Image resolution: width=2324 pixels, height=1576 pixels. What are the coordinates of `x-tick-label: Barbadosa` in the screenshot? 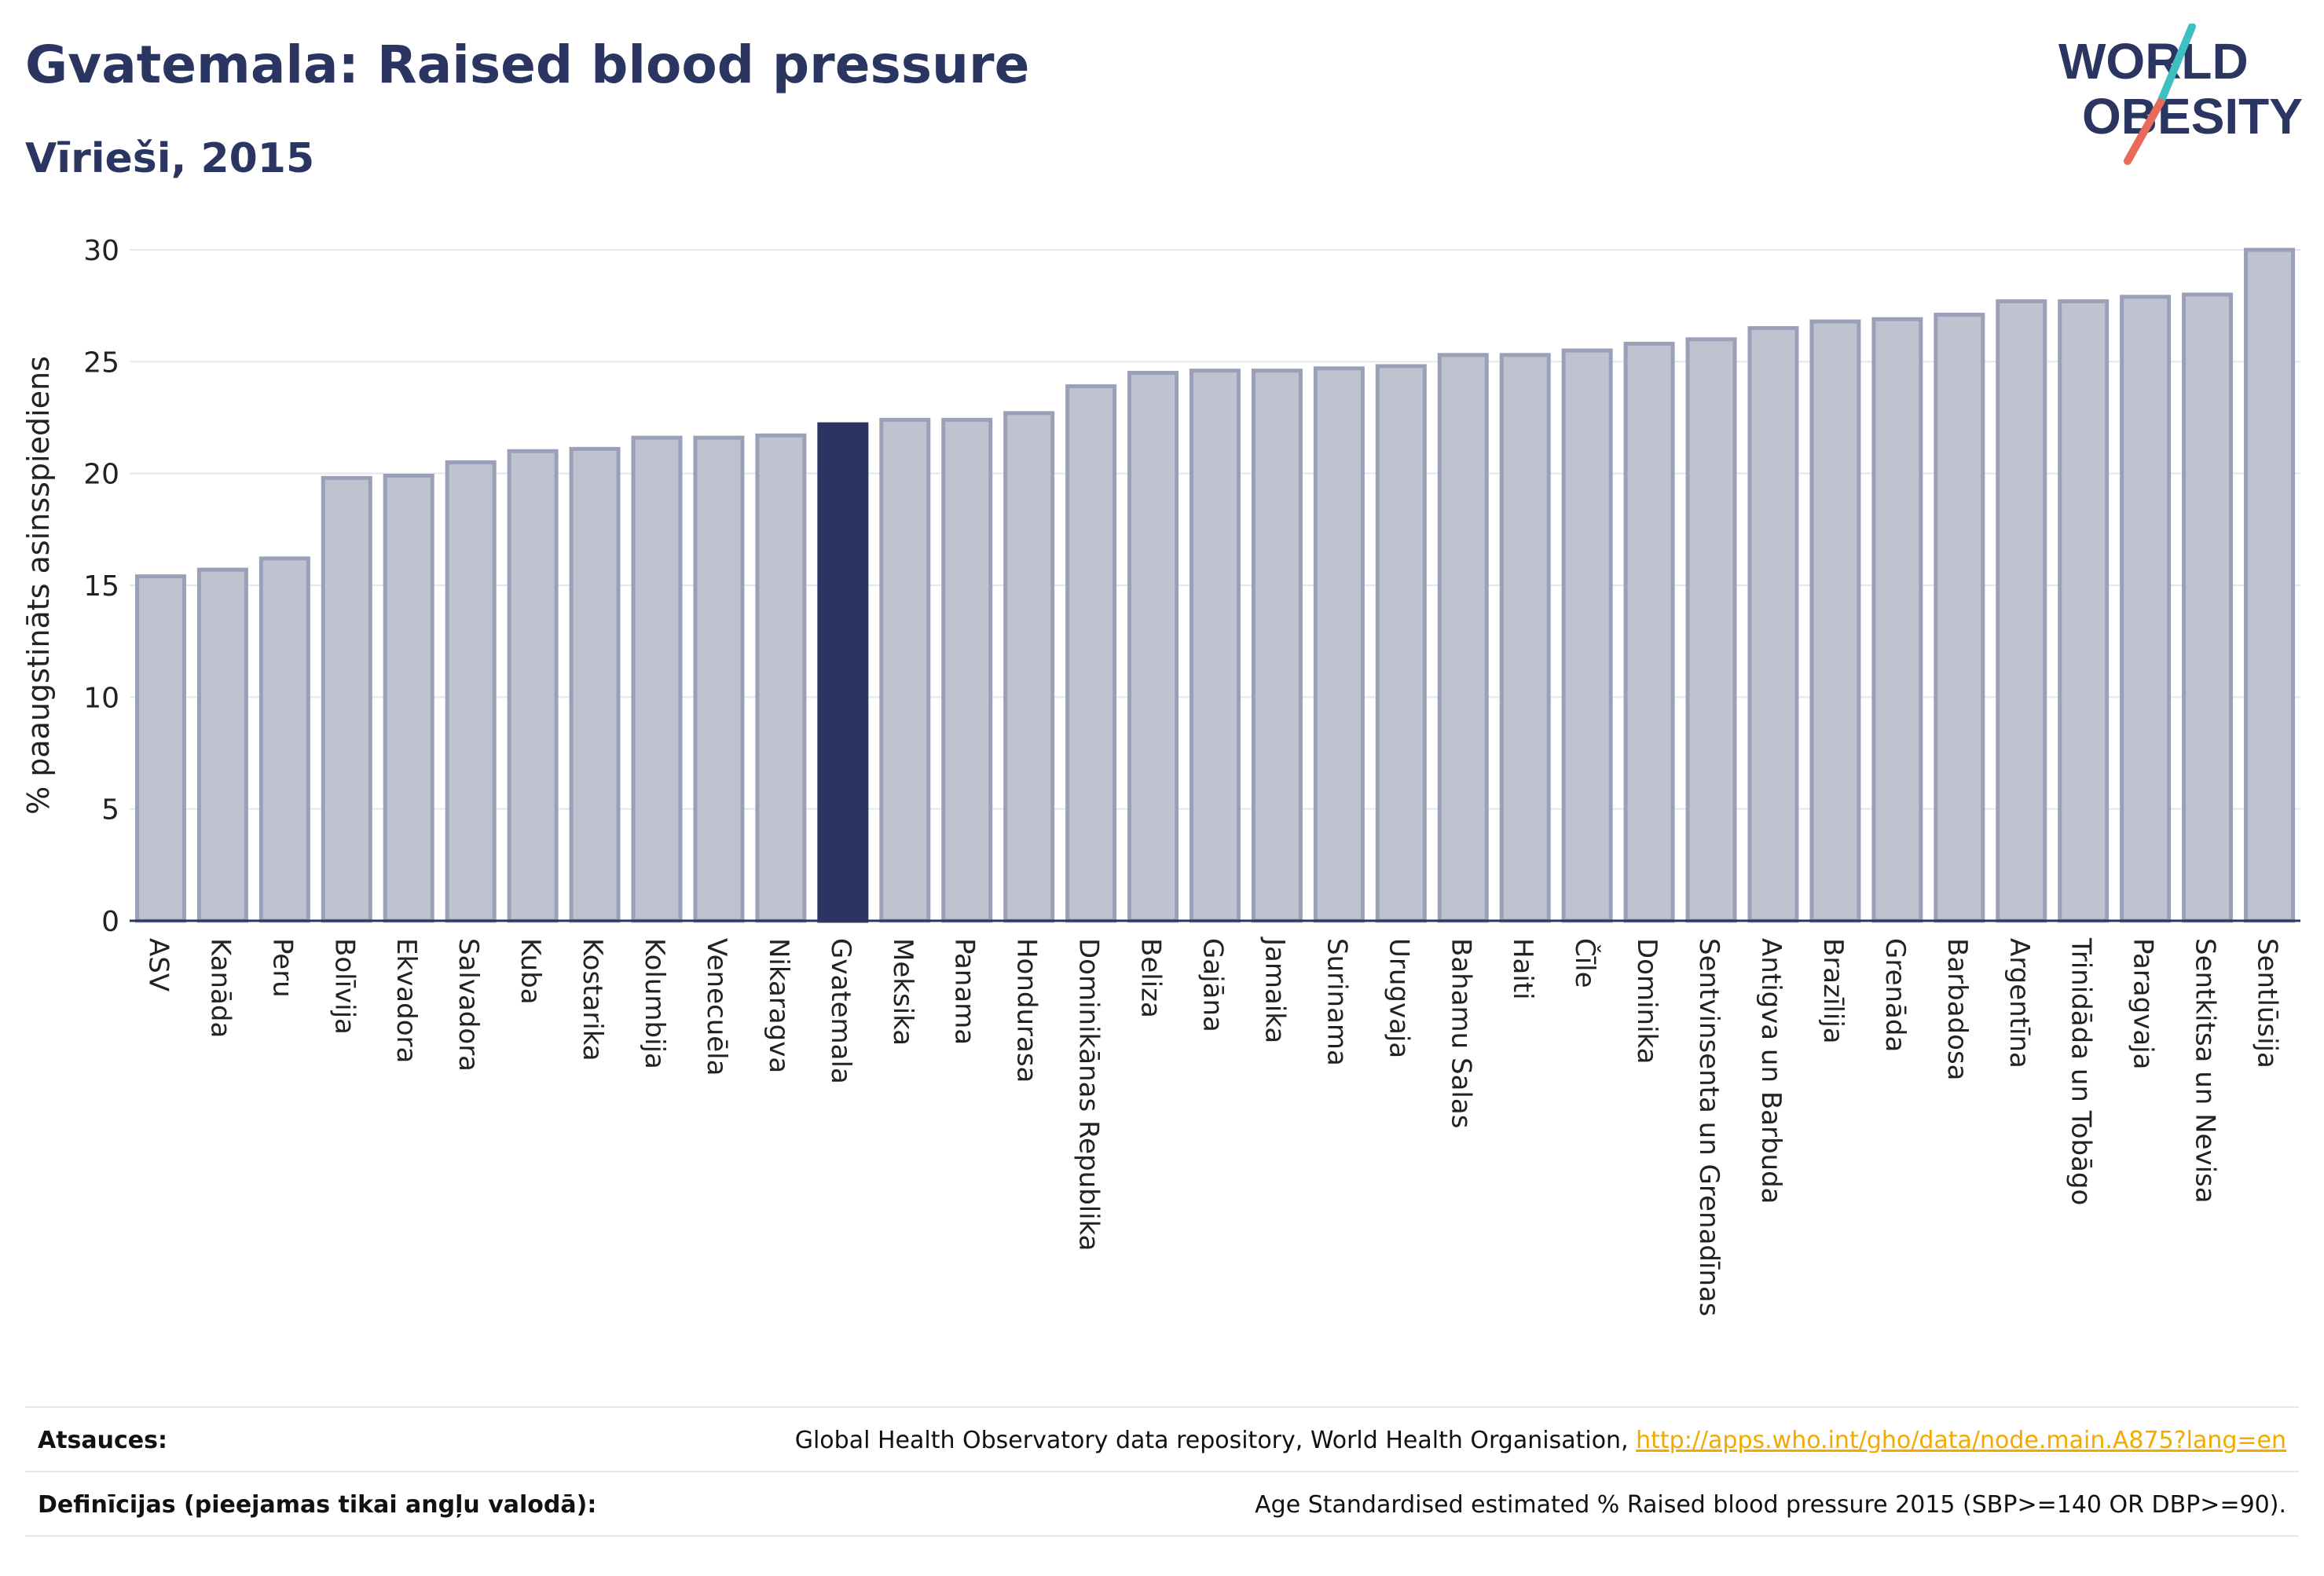 It's located at (1957, 1009).